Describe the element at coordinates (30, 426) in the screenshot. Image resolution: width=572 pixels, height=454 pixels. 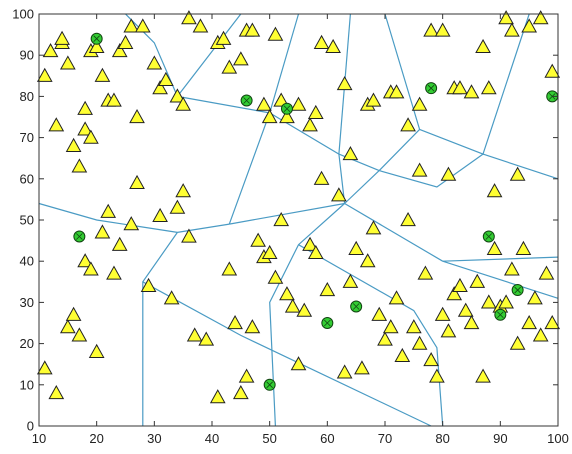
I see `y-tick-label: 0` at that location.